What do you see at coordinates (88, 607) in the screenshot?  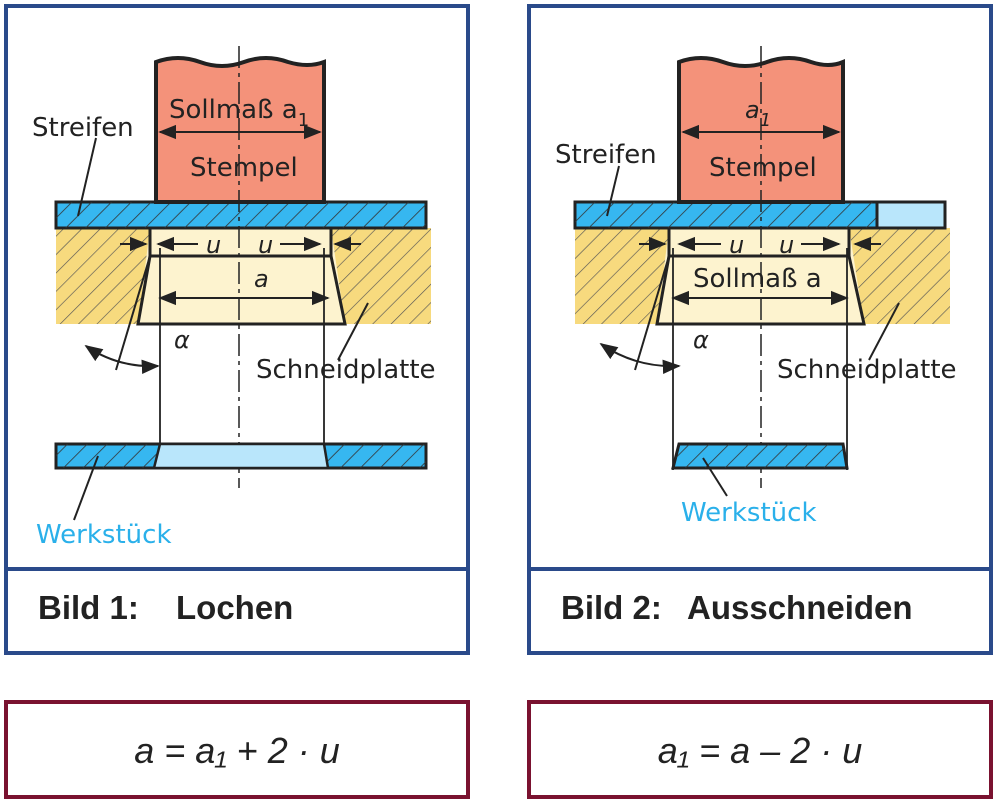 I see `figure-1-number: Bild 1:` at bounding box center [88, 607].